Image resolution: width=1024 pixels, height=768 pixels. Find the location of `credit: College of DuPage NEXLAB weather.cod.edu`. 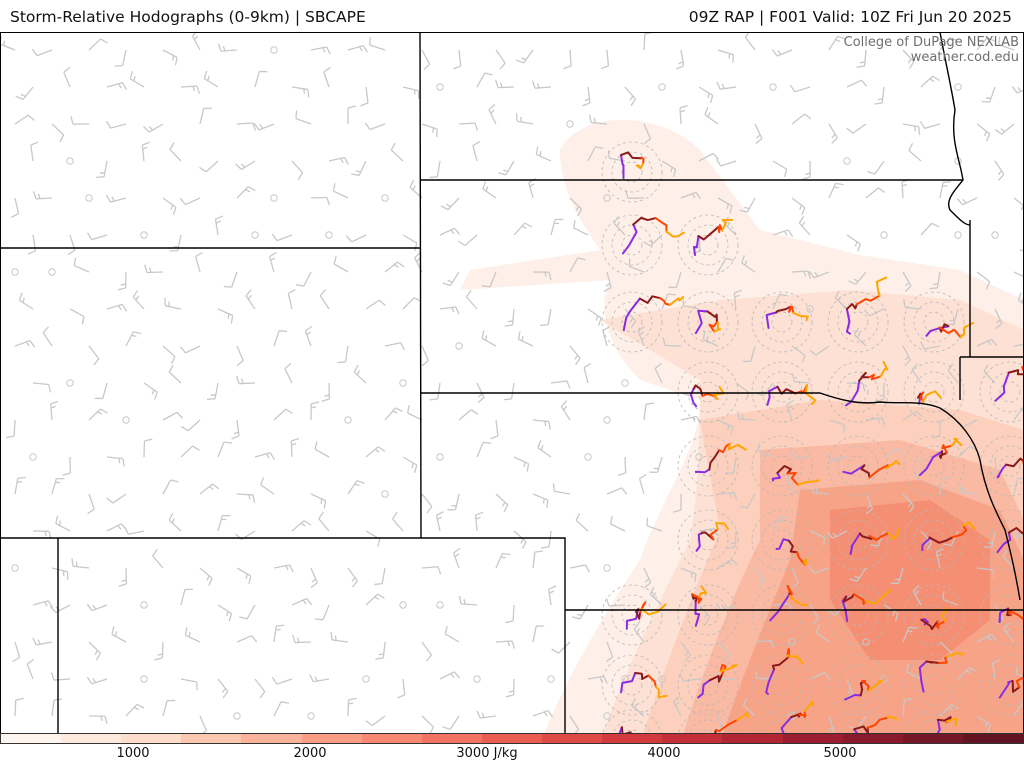

credit: College of DuPage NEXLAB weather.cod.edu is located at coordinates (931, 50).